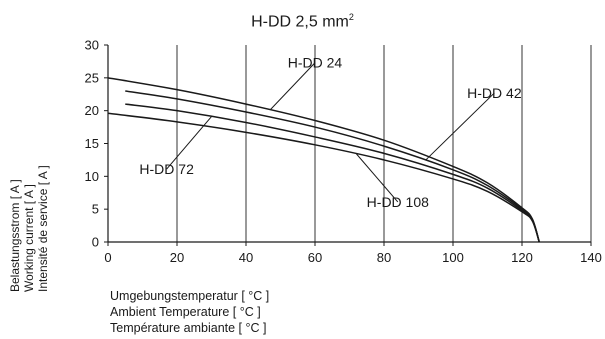  Describe the element at coordinates (190, 296) in the screenshot. I see `x-axis-label-de: Umgebungstemperatur [ °C ]` at that location.